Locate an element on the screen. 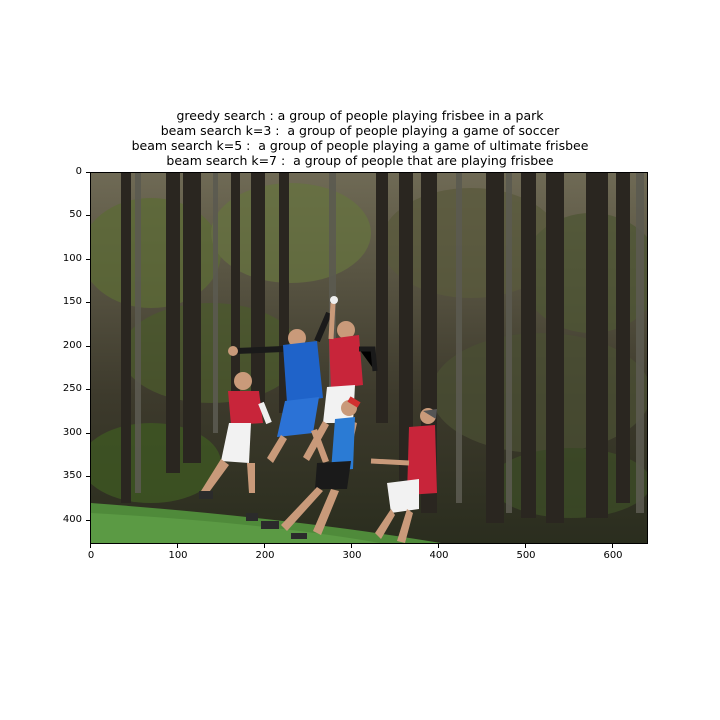 The width and height of the screenshot is (720, 720). y-tick-label: 0 is located at coordinates (78, 171).